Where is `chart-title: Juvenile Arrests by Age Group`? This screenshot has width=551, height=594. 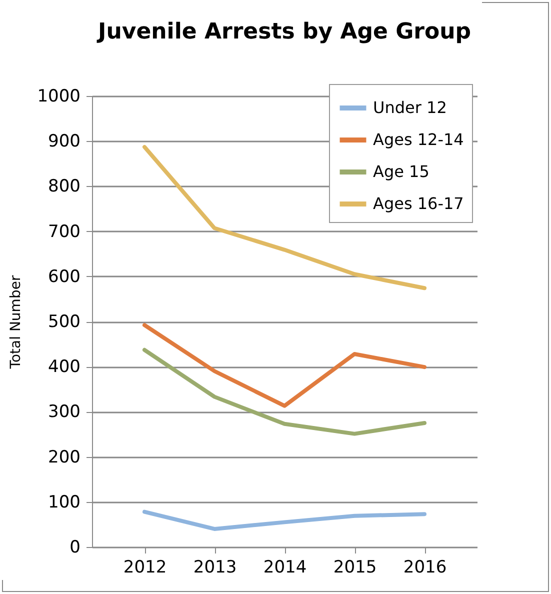 chart-title: Juvenile Arrests by Age Group is located at coordinates (283, 32).